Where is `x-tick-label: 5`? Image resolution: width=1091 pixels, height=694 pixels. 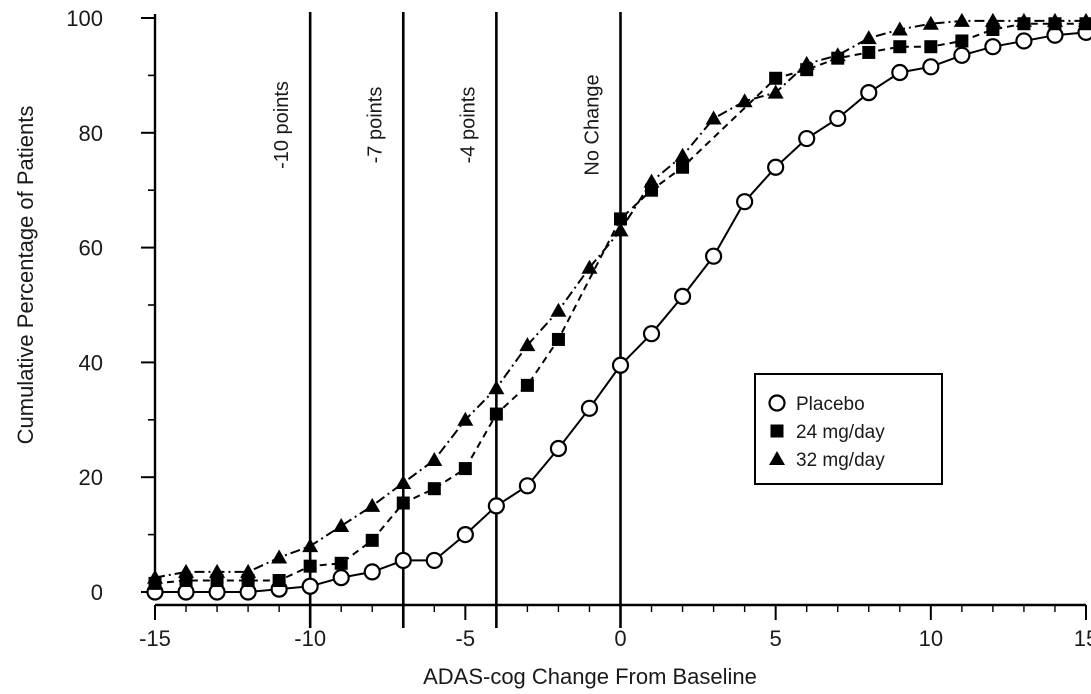
x-tick-label: 5 is located at coordinates (776, 638).